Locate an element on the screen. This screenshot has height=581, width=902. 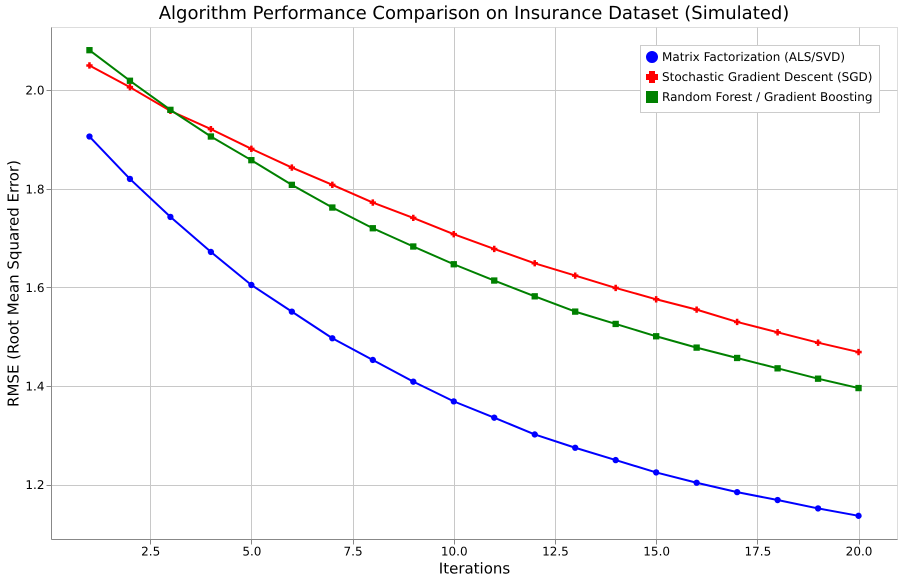
legend-label: Stochastic Gradient Descent (SGD) is located at coordinates (767, 77).